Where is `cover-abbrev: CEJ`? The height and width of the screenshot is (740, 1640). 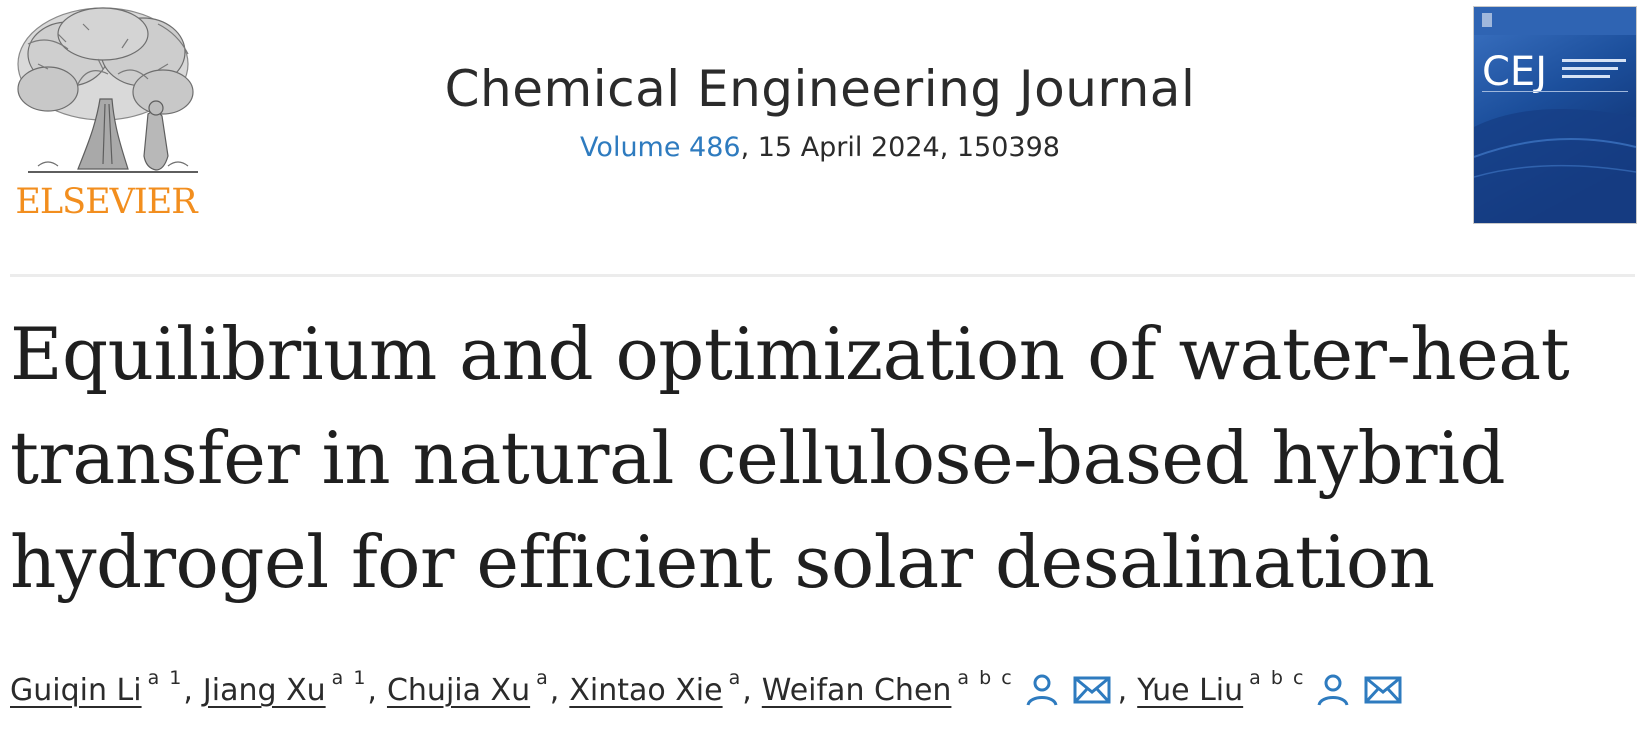
cover-abbrev: CEJ is located at coordinates (1514, 72).